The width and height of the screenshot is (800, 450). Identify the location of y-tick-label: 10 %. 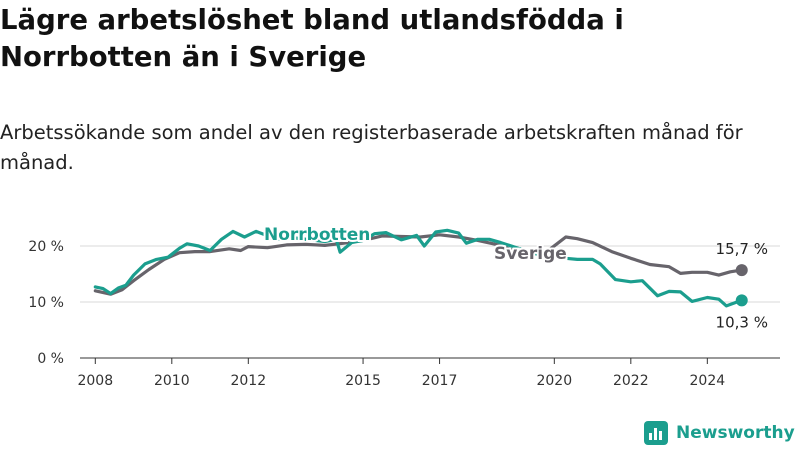
(46, 303).